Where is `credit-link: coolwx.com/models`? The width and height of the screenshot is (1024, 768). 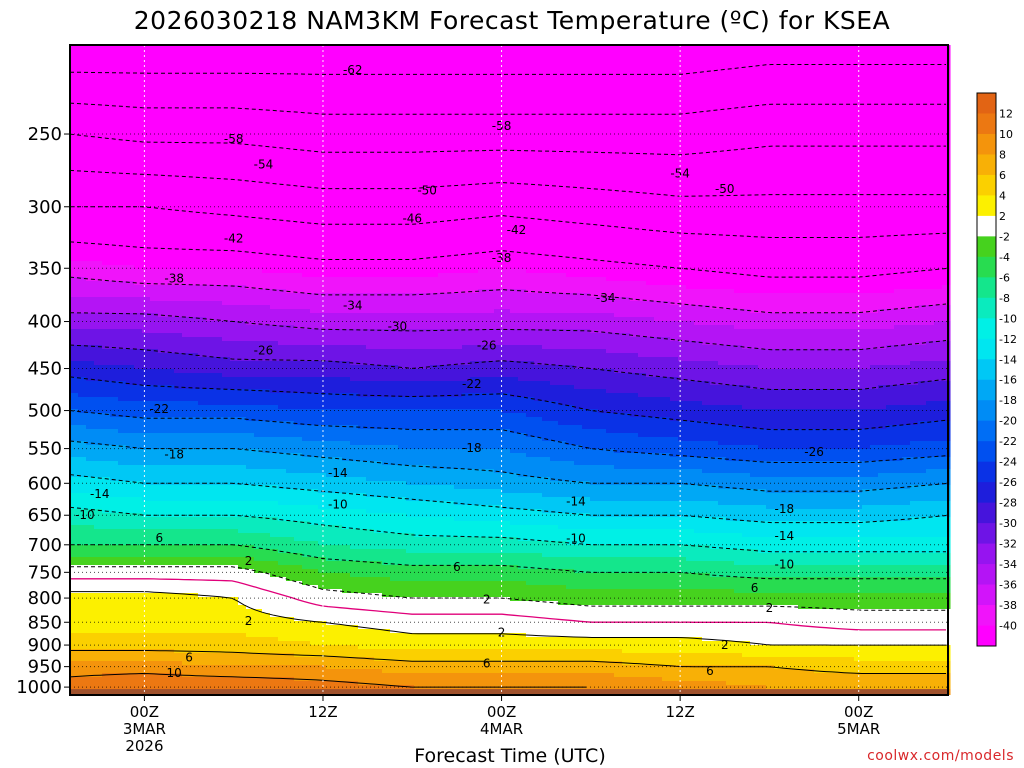
credit-link: coolwx.com/models is located at coordinates (940, 756).